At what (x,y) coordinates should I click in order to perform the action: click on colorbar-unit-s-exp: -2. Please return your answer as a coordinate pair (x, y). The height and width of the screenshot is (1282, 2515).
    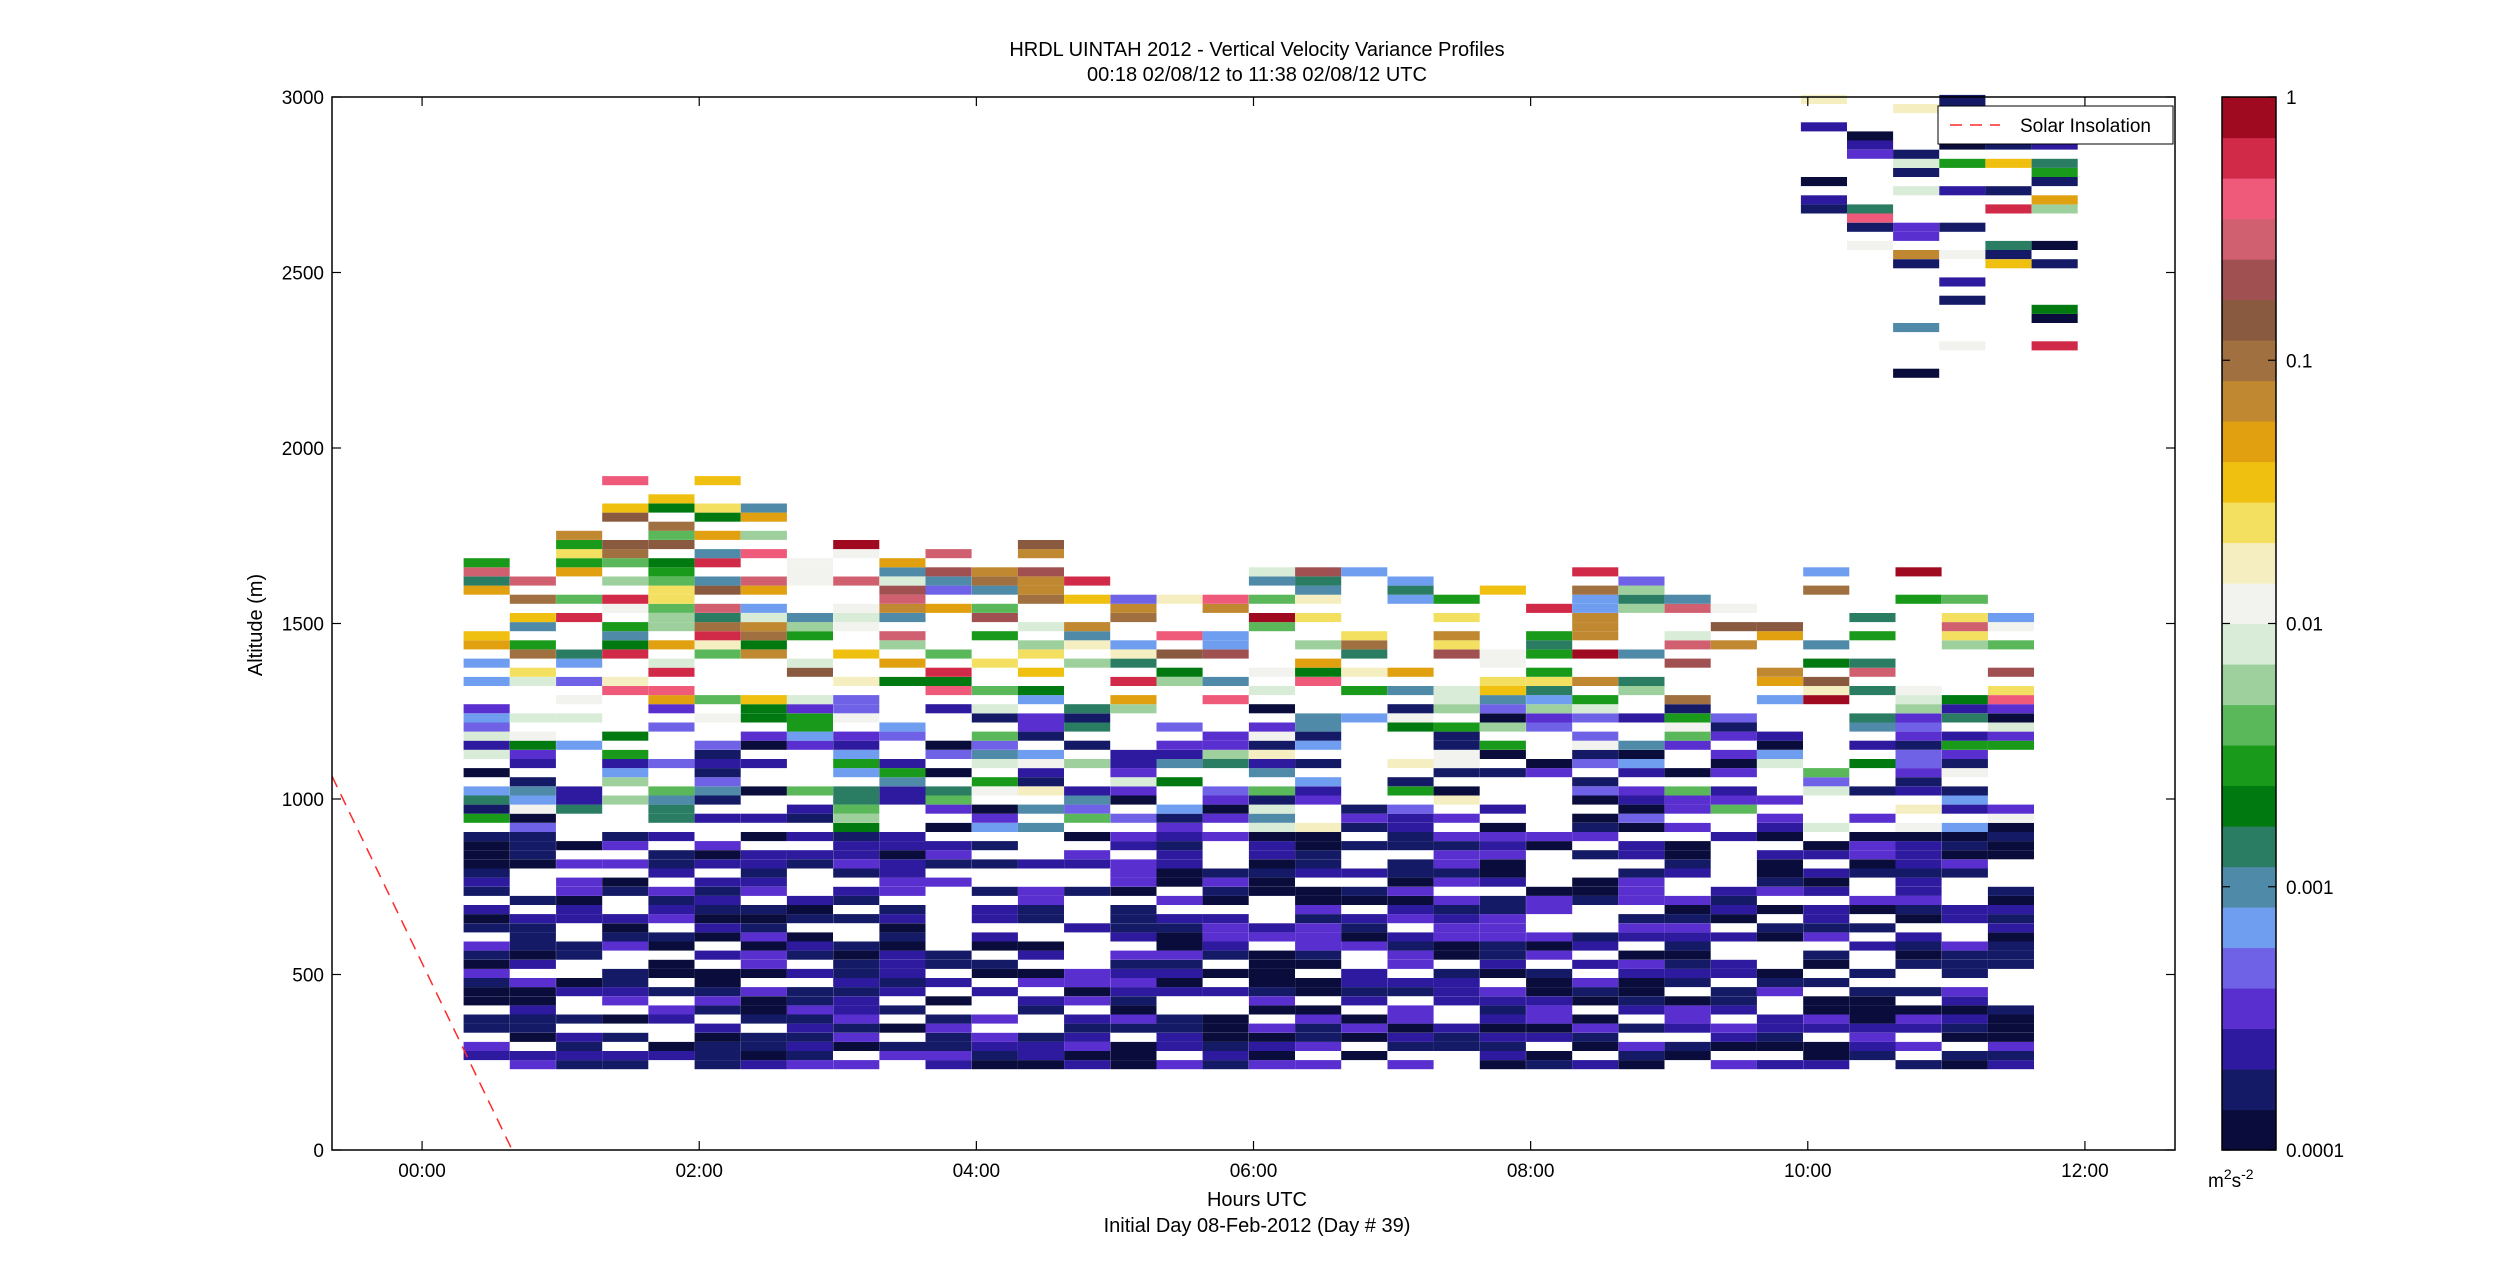
    Looking at the image, I should click on (2247, 1174).